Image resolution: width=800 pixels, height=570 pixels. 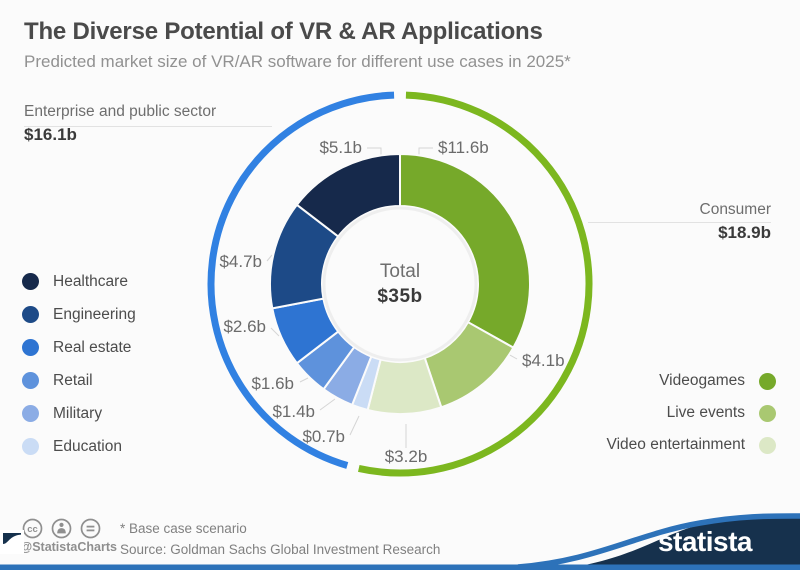 What do you see at coordinates (183, 528) in the screenshot?
I see `footnote: * Base case scenario` at bounding box center [183, 528].